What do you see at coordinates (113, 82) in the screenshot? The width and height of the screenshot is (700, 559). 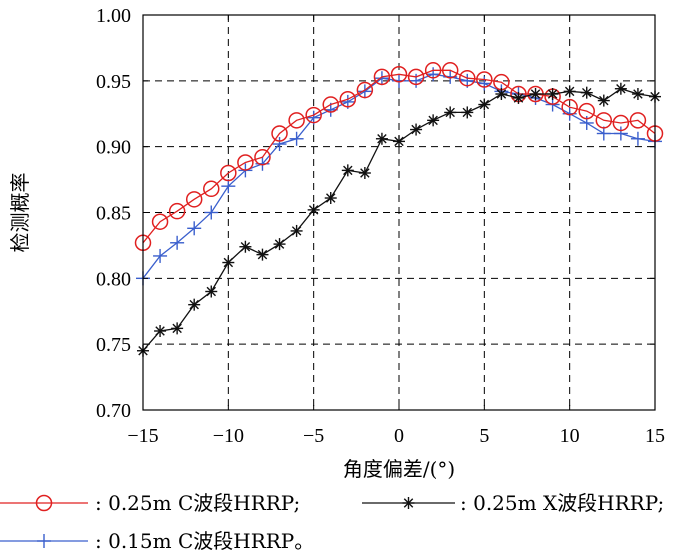 I see `y-tick-label: 0.95` at bounding box center [113, 82].